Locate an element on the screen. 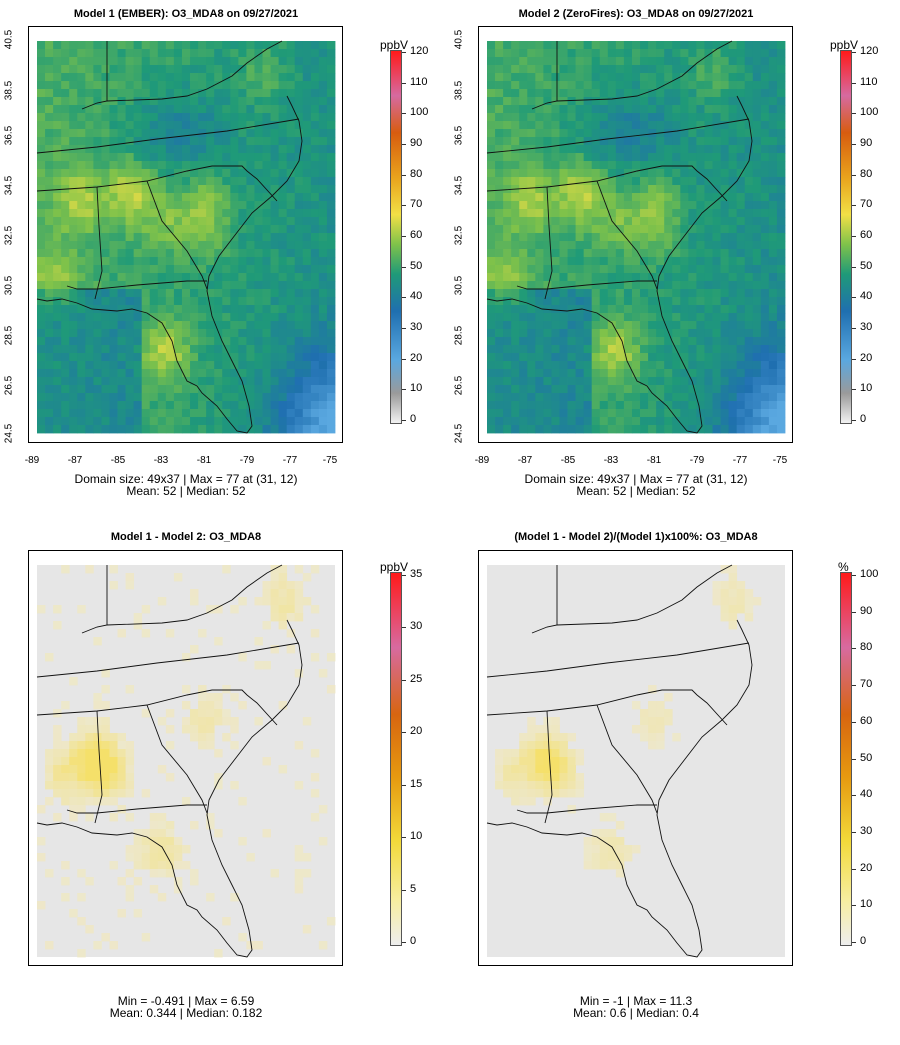  y-tick: 34.5 is located at coordinates (459, 185).